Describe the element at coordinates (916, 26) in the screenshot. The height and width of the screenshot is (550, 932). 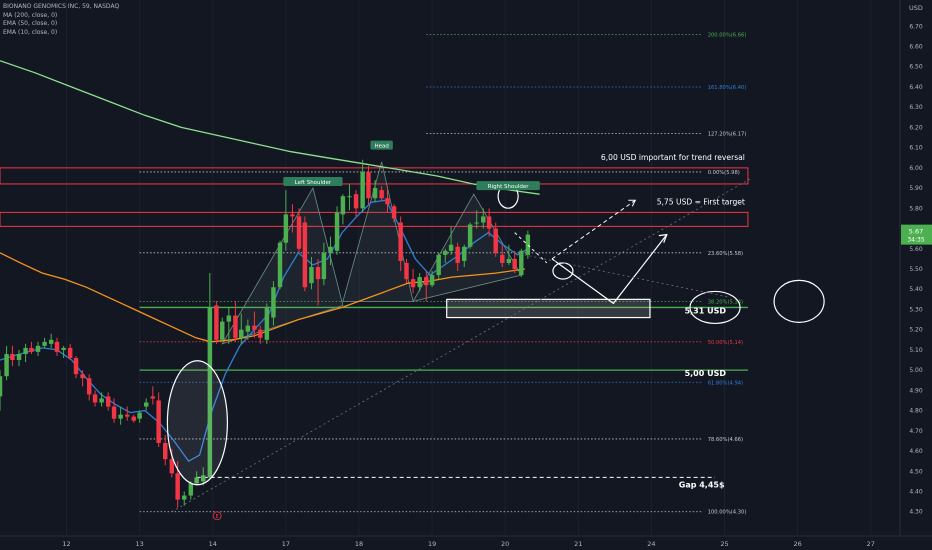
I see `price-tick: 6.70` at that location.